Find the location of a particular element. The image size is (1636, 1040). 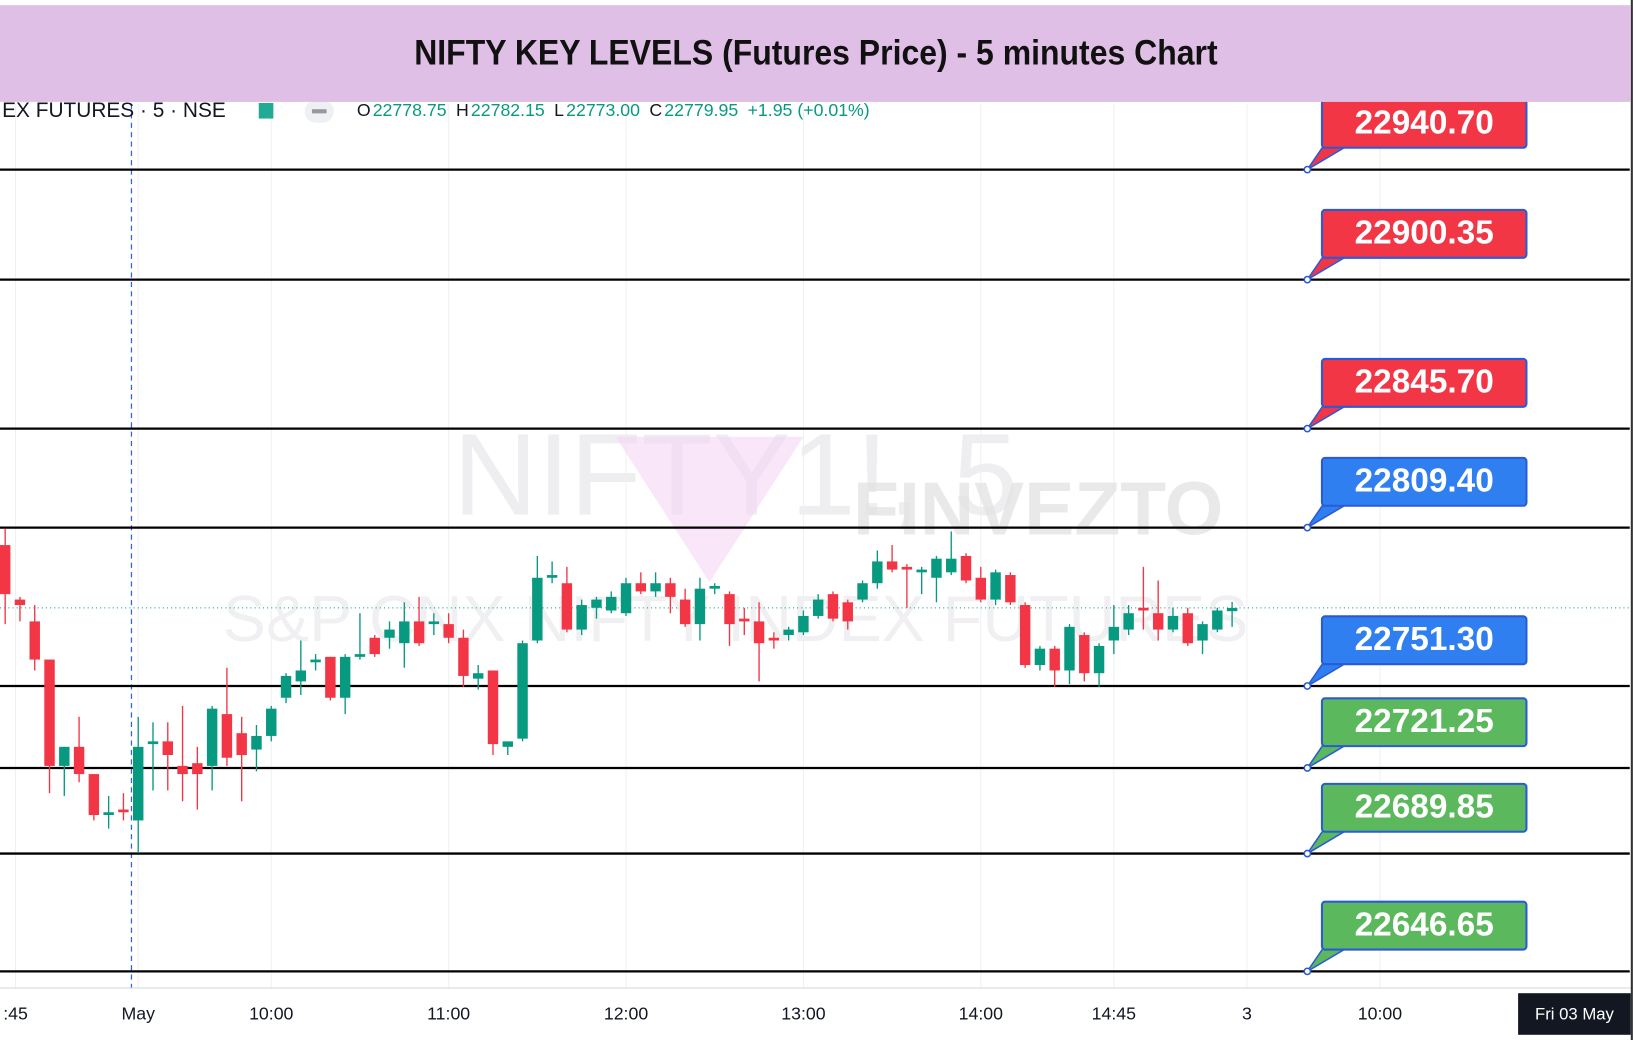

level-label: 22940.70 is located at coordinates (1424, 123).